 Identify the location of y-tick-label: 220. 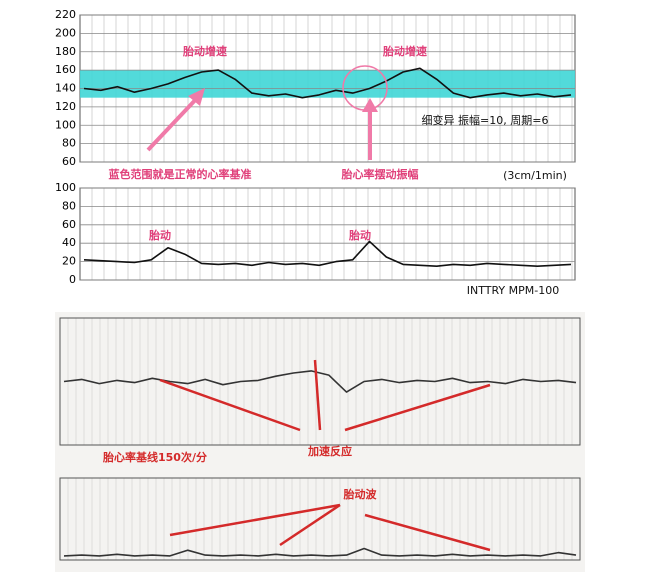
(65, 14).